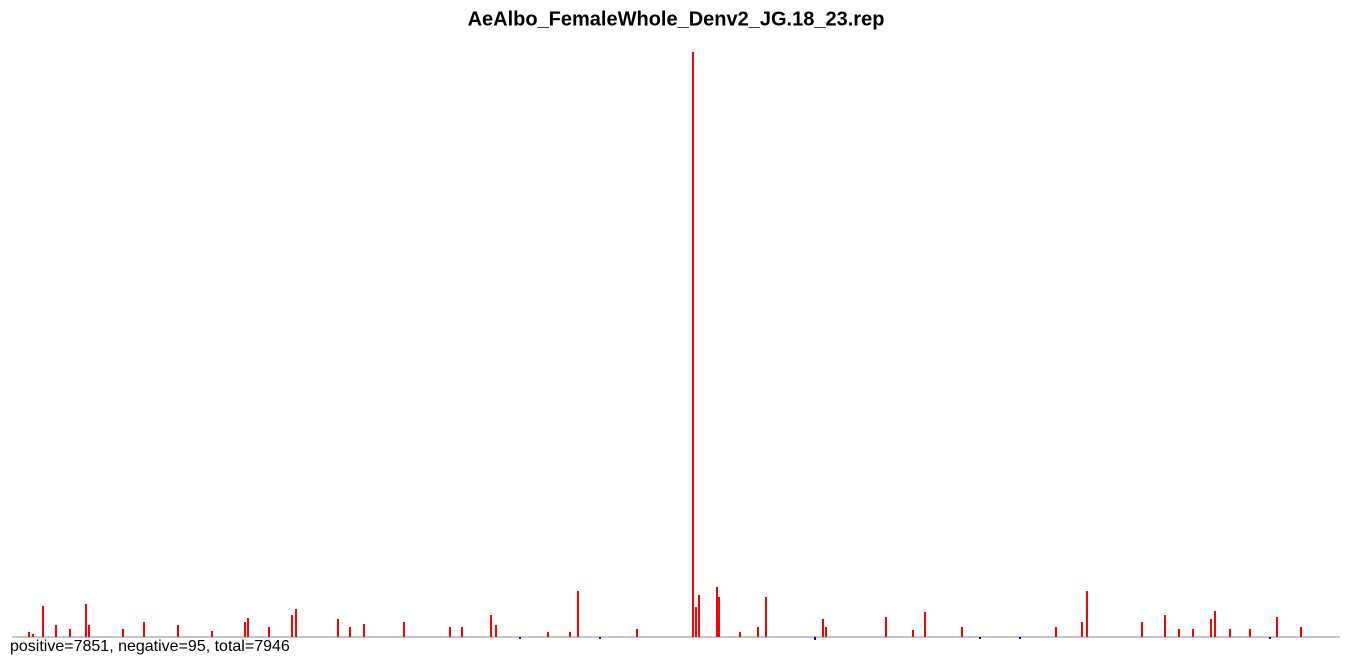  Describe the element at coordinates (676, 19) in the screenshot. I see `chart-title: AeAlbo_FemaleWhole_Denv2_JG.18_23.rep` at that location.